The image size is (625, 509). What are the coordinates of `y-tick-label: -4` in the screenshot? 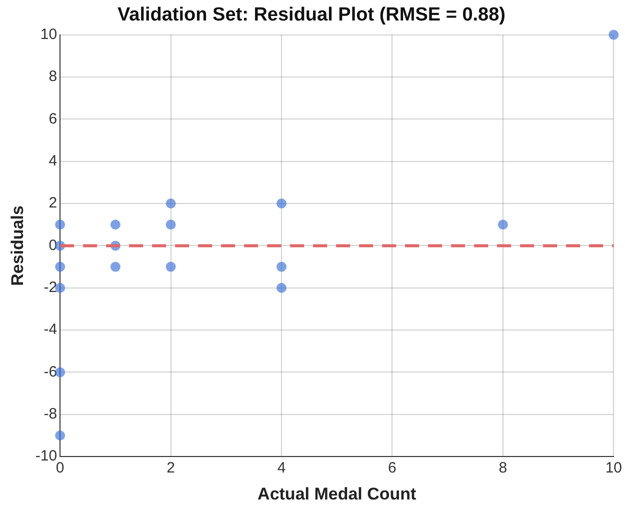 It's located at (51, 329).